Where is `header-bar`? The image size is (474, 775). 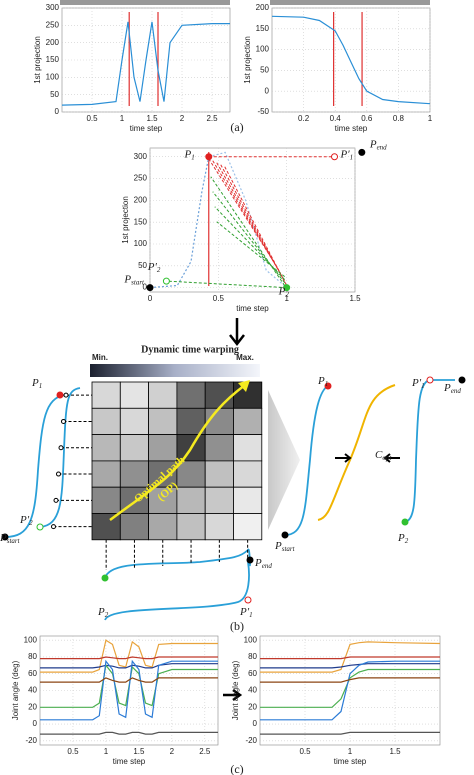
header-bar is located at coordinates (350, 2).